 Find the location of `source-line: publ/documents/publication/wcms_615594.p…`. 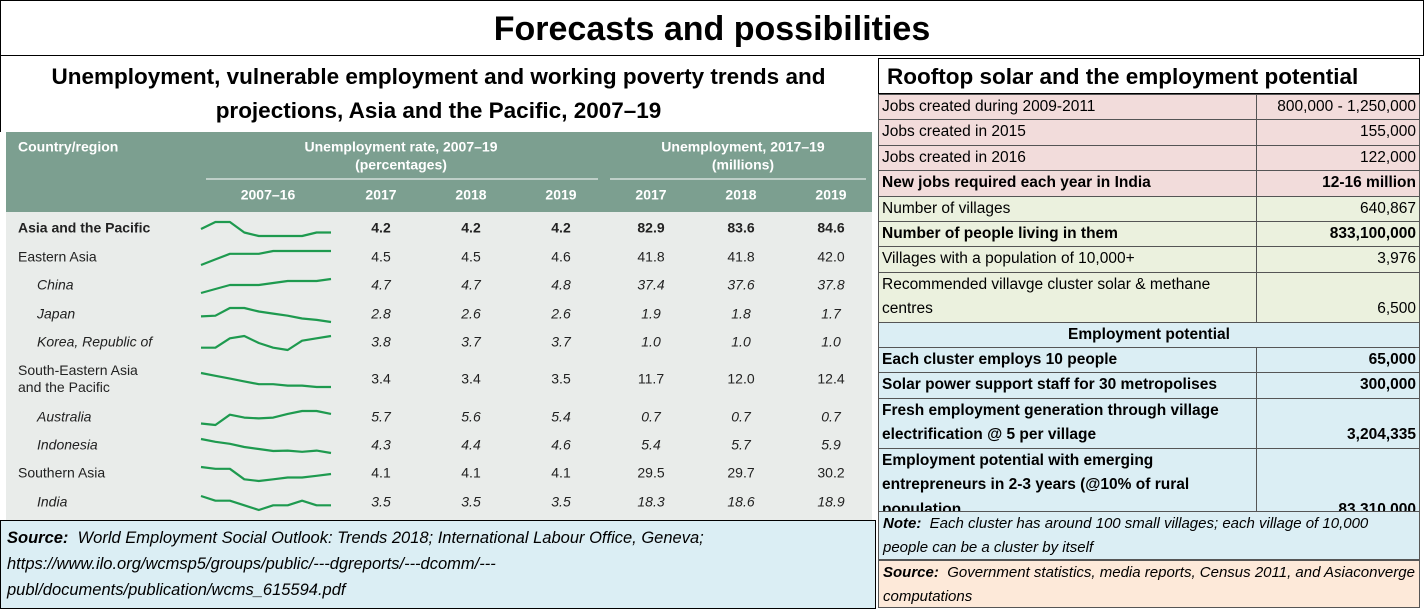

source-line: publ/documents/publication/wcms_615594.p… is located at coordinates (438, 590).